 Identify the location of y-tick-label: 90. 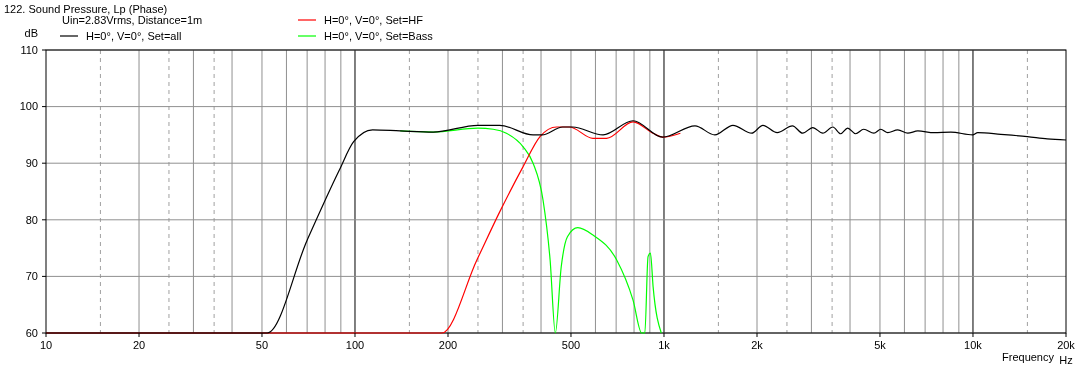
(31, 163).